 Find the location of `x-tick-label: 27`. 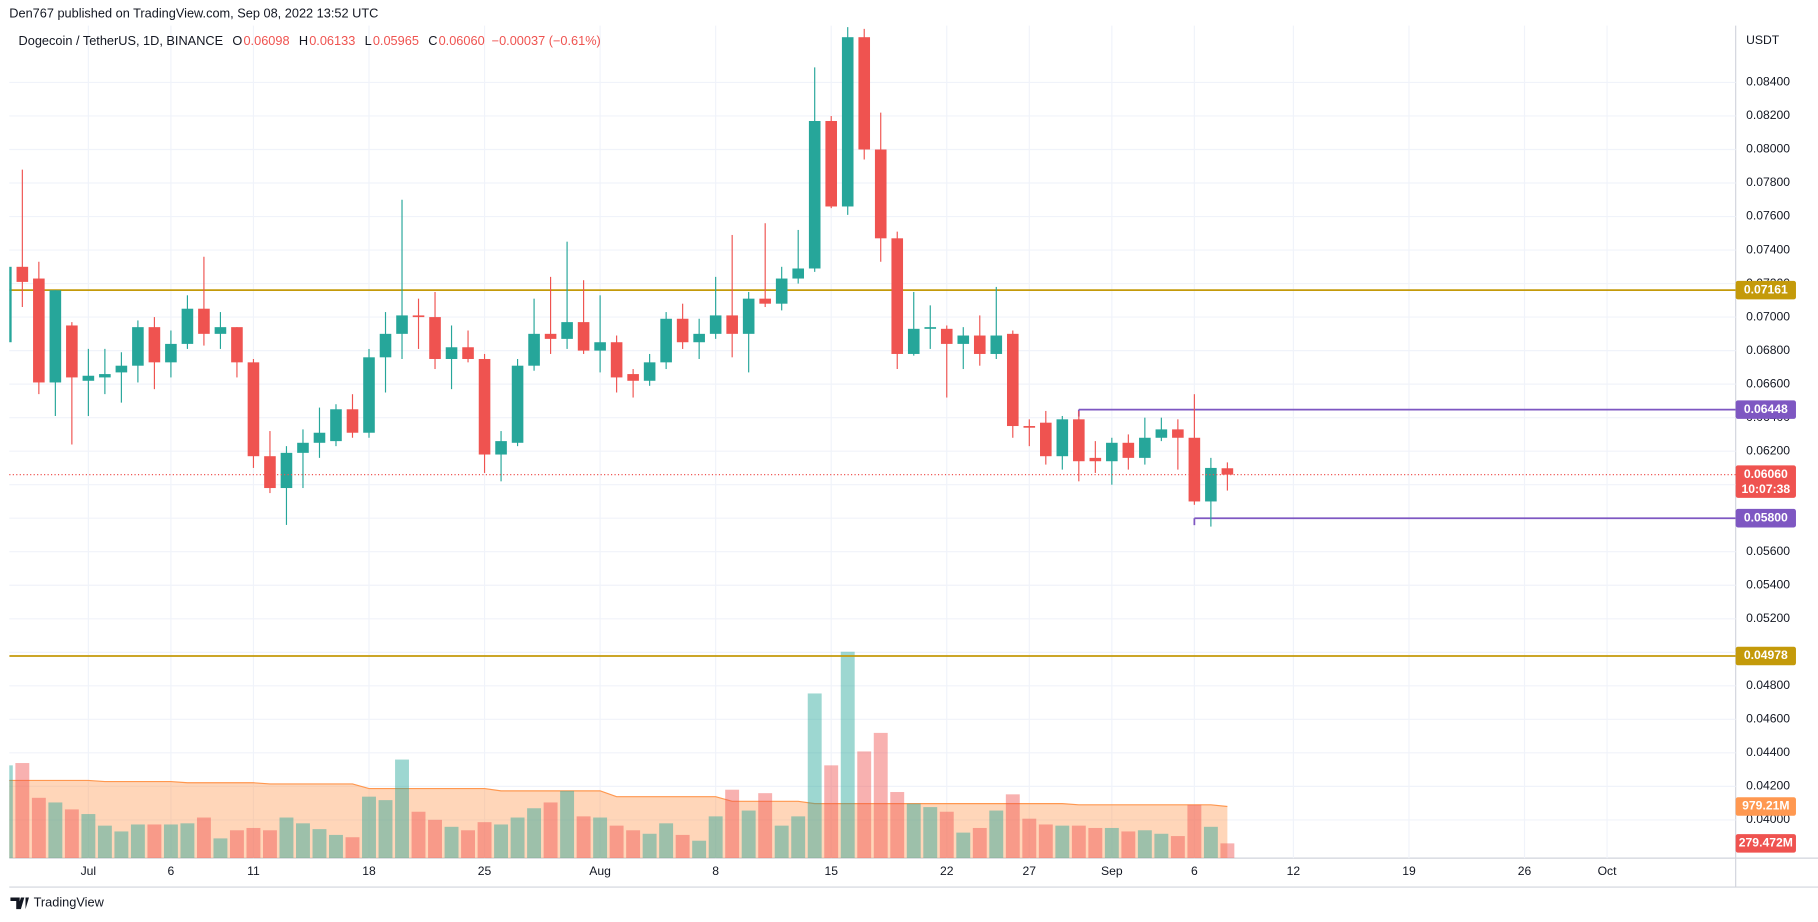

x-tick-label: 27 is located at coordinates (1030, 871).